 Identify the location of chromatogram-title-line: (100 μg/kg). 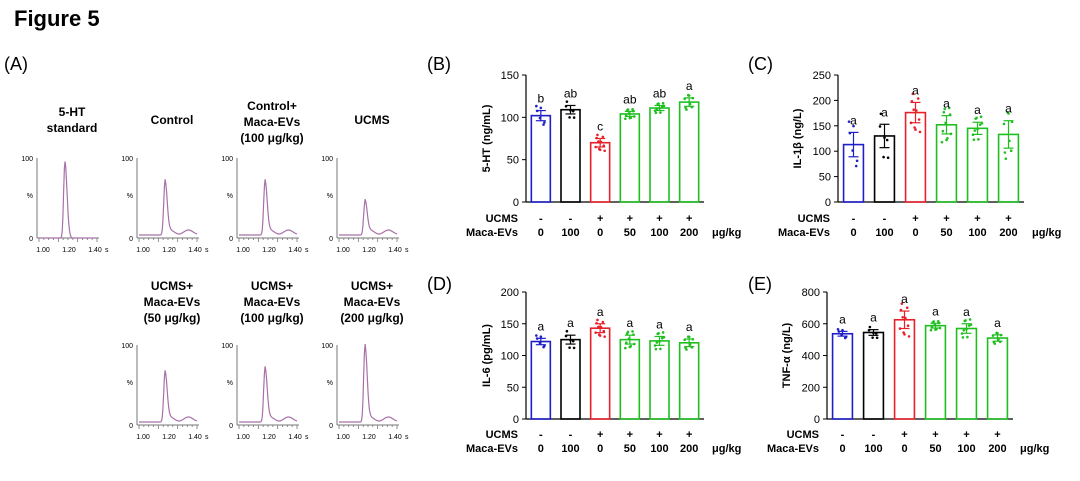
(271, 138).